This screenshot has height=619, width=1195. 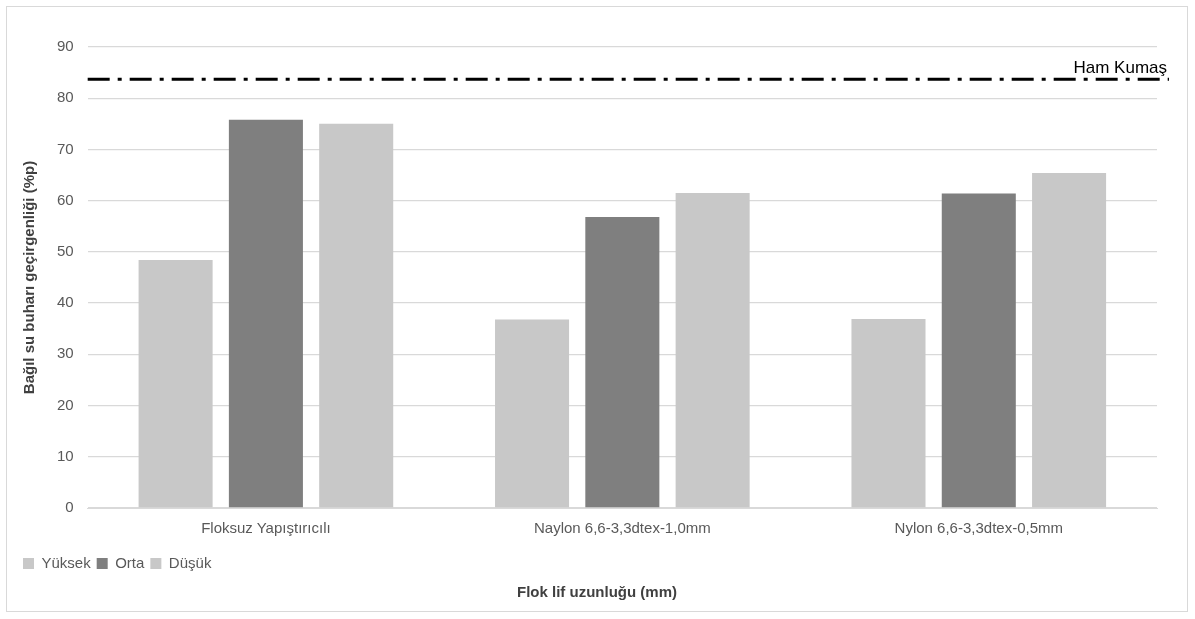 I want to click on x-tick-label: Nylon 6,6-3,3dtex-0,5mm, so click(x=978, y=528).